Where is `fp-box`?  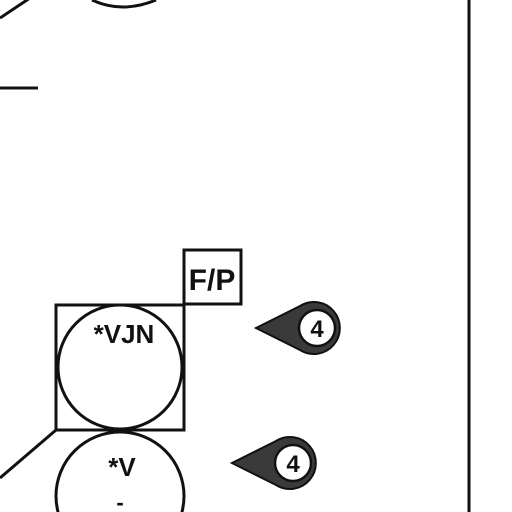
fp-box is located at coordinates (212, 277).